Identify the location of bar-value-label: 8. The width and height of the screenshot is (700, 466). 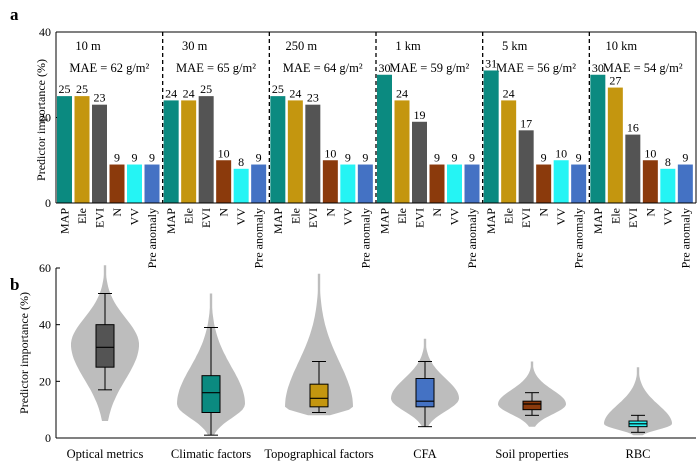
(241, 162).